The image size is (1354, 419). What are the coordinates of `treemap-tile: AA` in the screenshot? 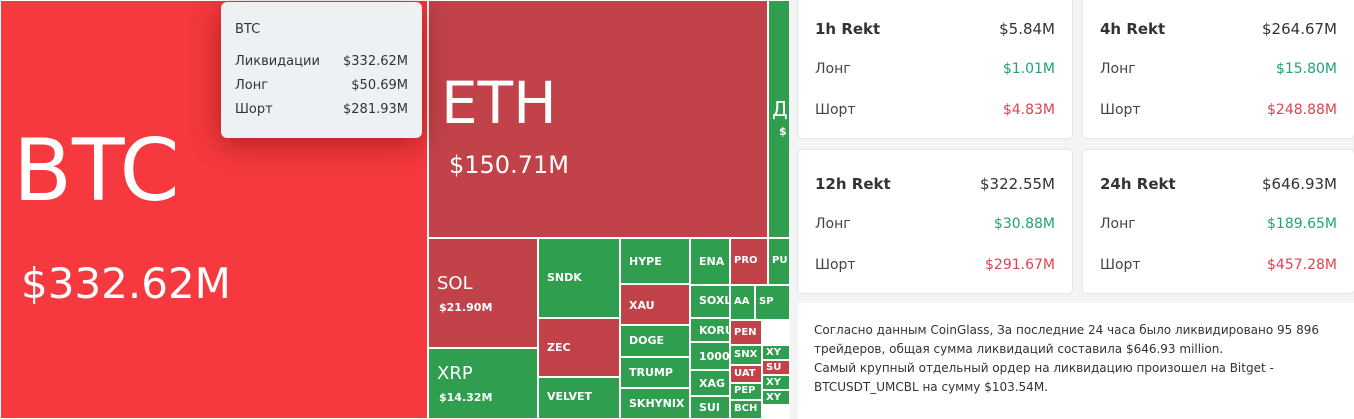 It's located at (742, 302).